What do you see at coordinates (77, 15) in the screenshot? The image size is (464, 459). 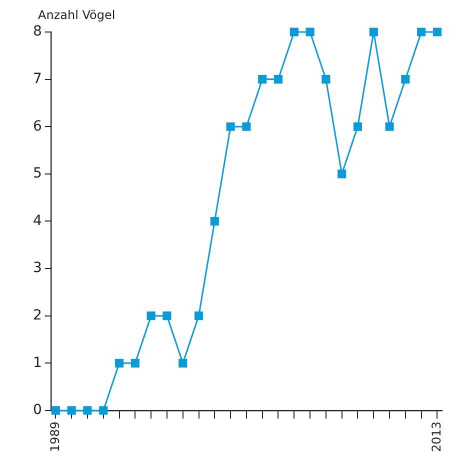 I see `y-axis-title: Anzahl Vögel` at bounding box center [77, 15].